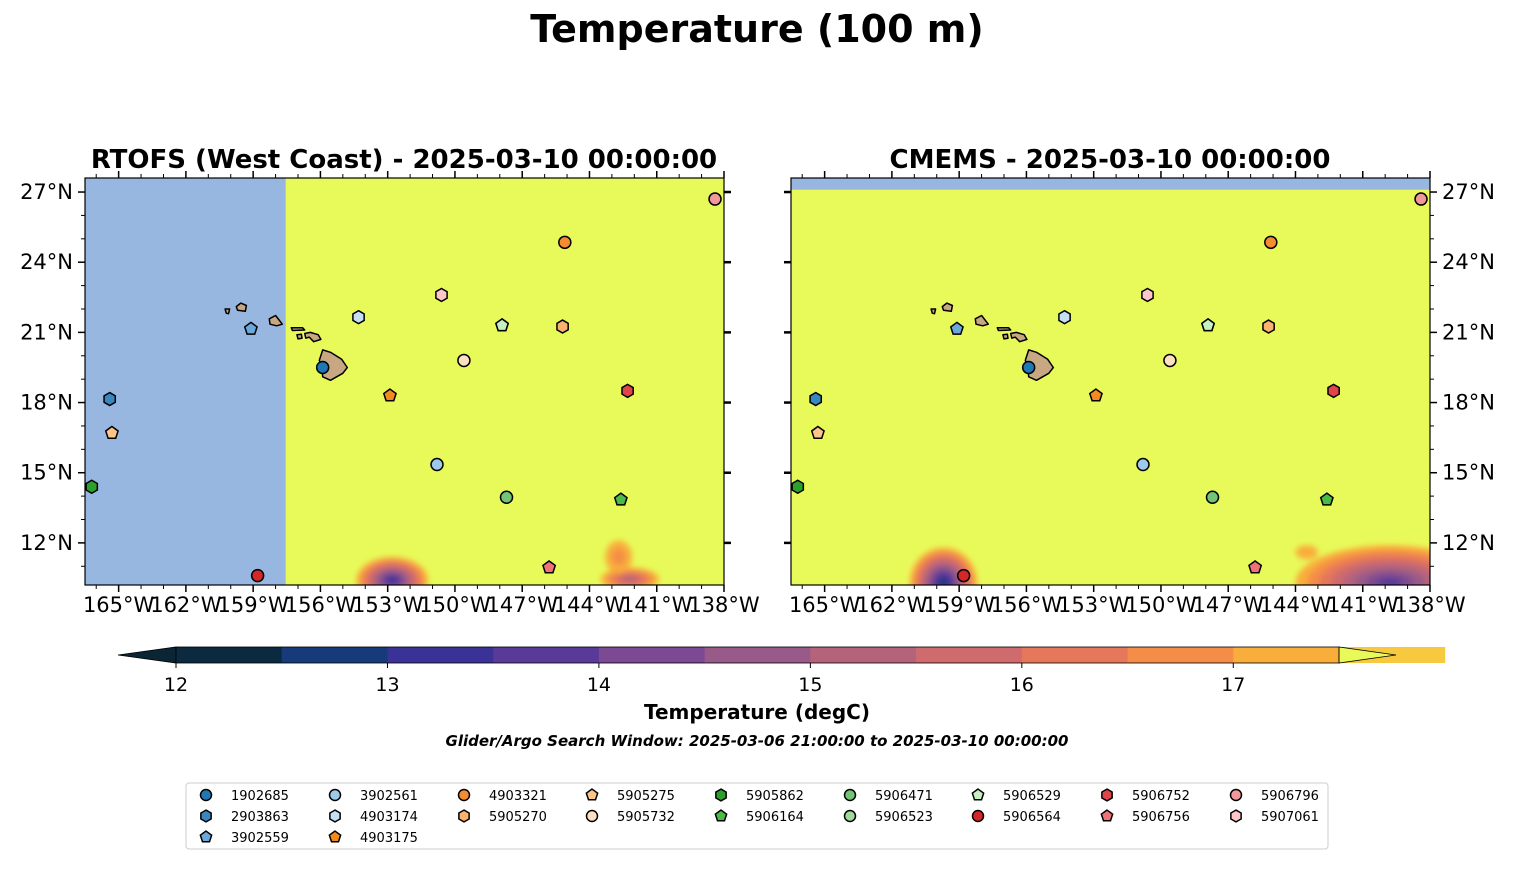 The height and width of the screenshot is (889, 1514). I want to click on legend-box, so click(757, 816).